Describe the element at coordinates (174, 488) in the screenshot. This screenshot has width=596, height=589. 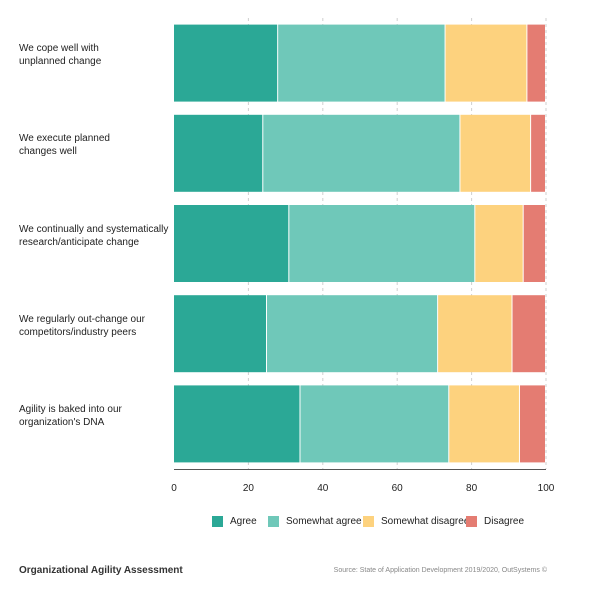
I see `x-tick-label: 0` at that location.